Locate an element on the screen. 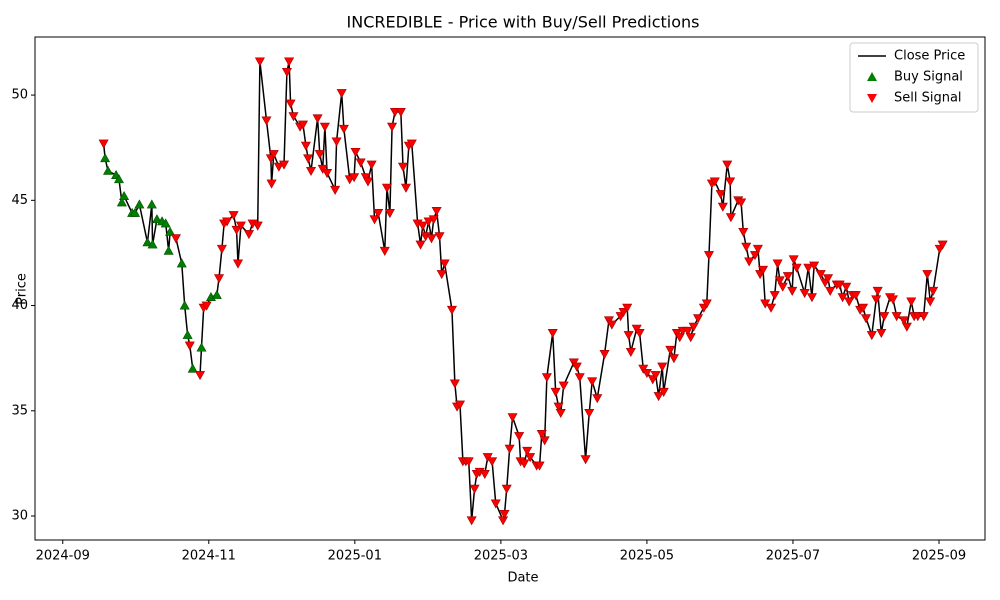  legend-swatch is located at coordinates (872, 76).